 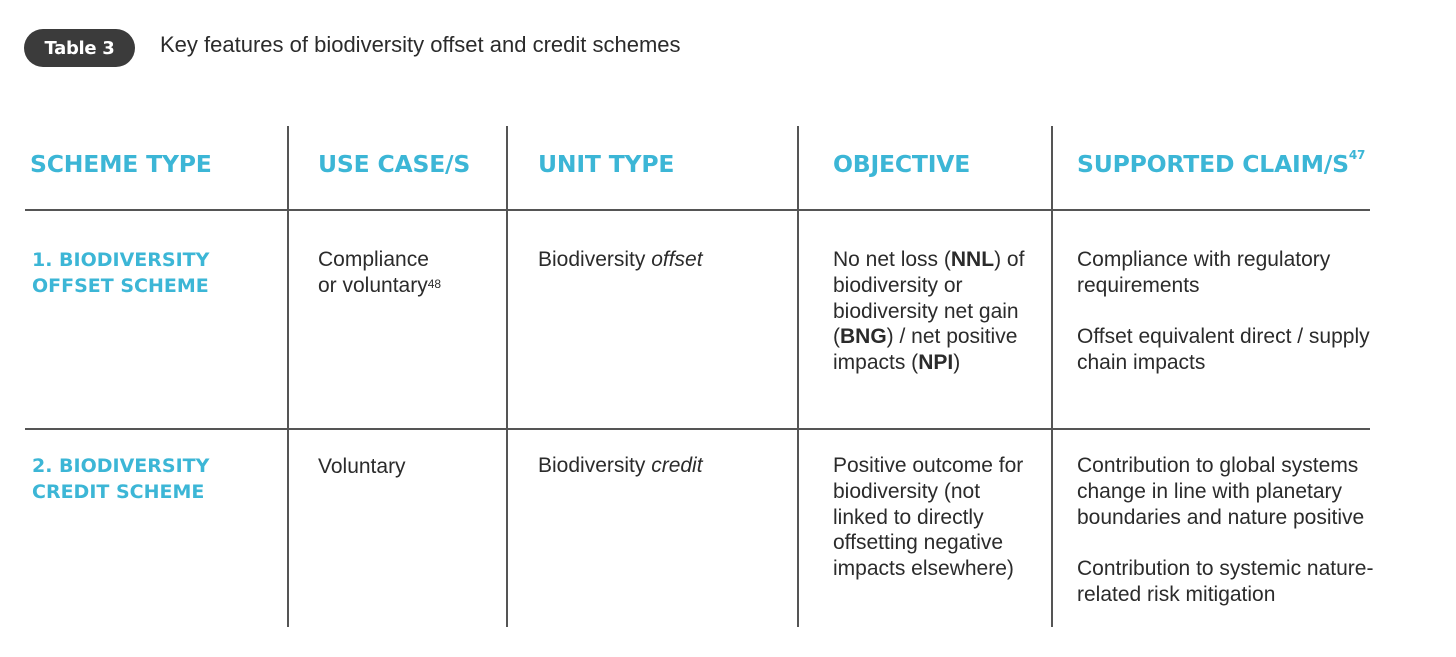 What do you see at coordinates (1357, 155) in the screenshot?
I see `footnote-ref: 47` at bounding box center [1357, 155].